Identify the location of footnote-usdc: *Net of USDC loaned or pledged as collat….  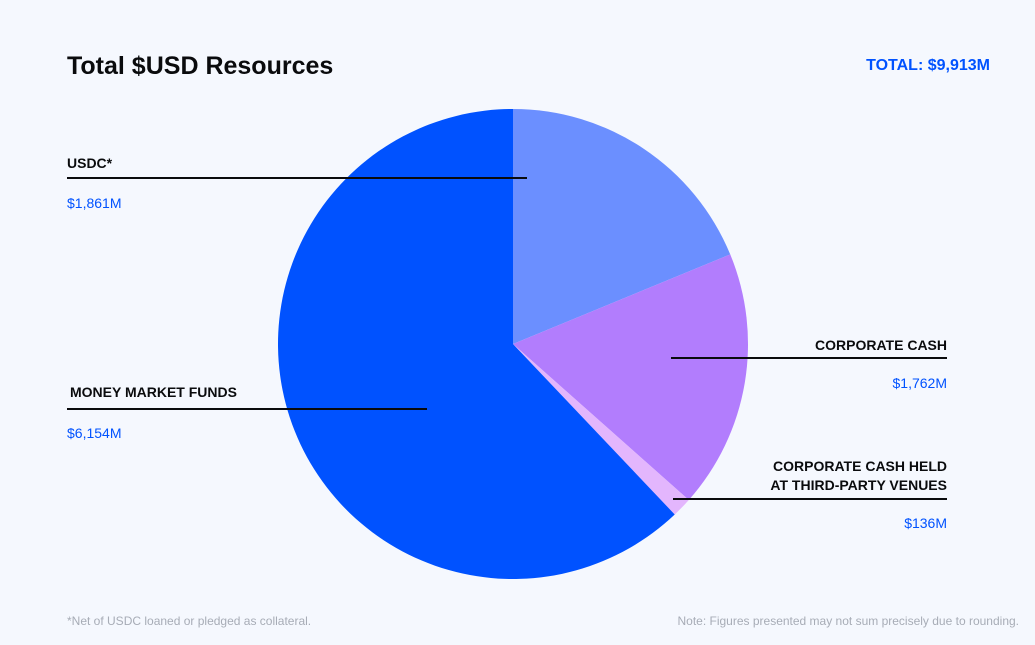
(189, 621).